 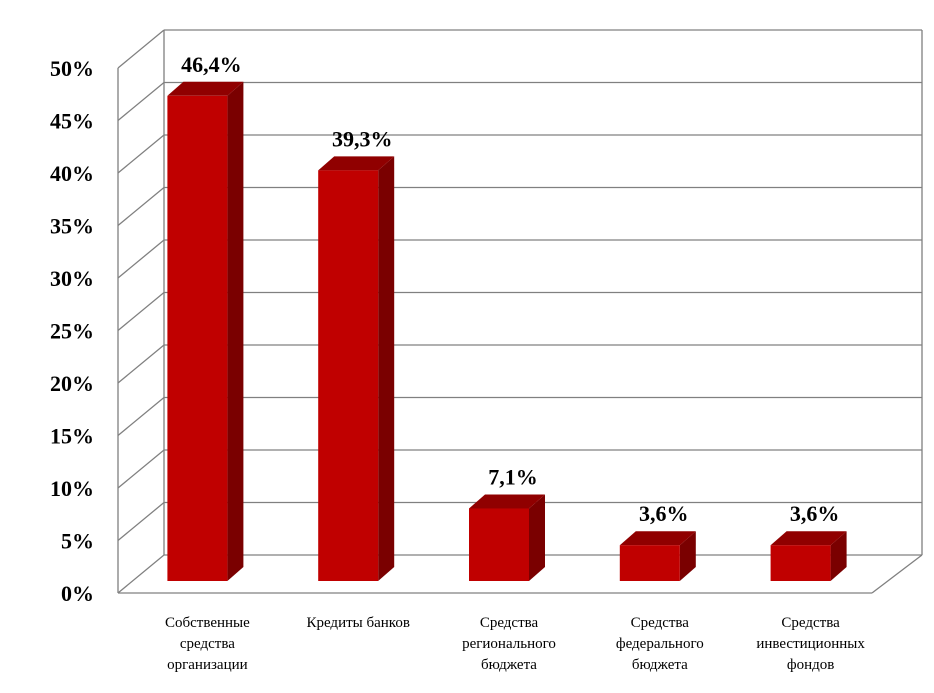 What do you see at coordinates (207, 623) in the screenshot?
I see `category-label-line: Собственные` at bounding box center [207, 623].